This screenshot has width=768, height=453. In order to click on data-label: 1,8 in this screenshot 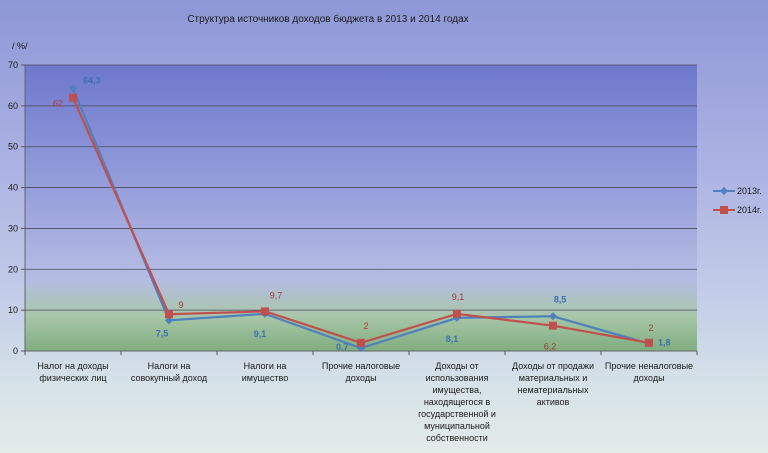, I will do `click(664, 343)`.